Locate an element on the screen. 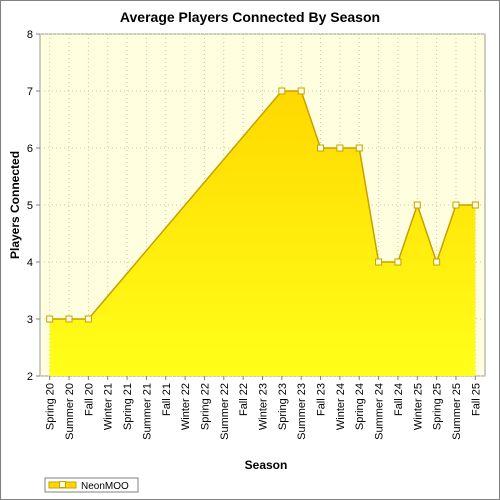  x-tick-label: Summer 25 is located at coordinates (457, 411).